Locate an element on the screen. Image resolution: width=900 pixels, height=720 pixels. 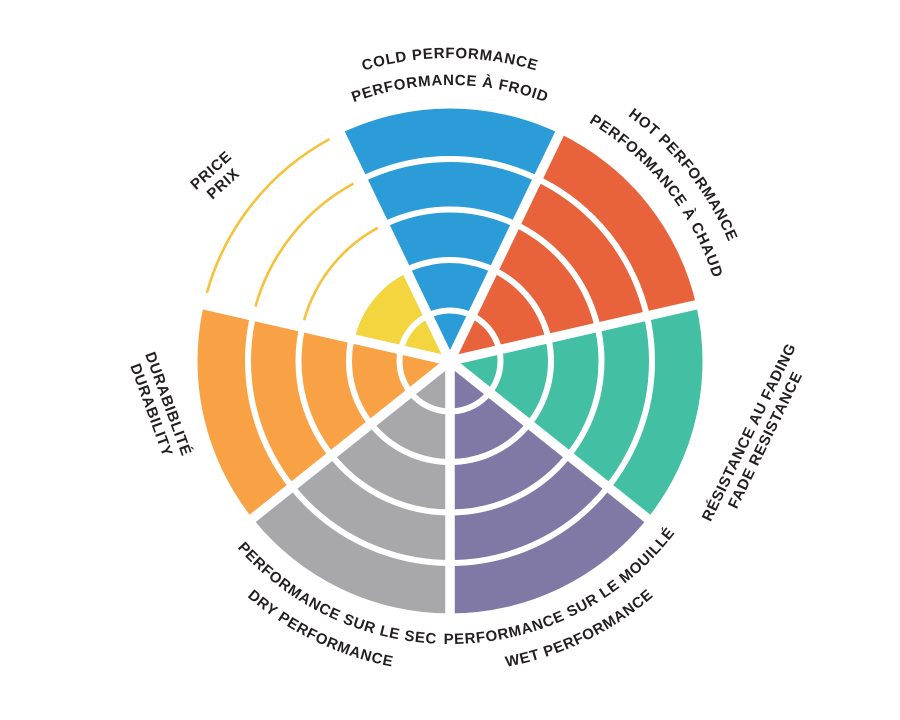
label-cold-line1: COLD PERFORMANCE is located at coordinates (449, 59).